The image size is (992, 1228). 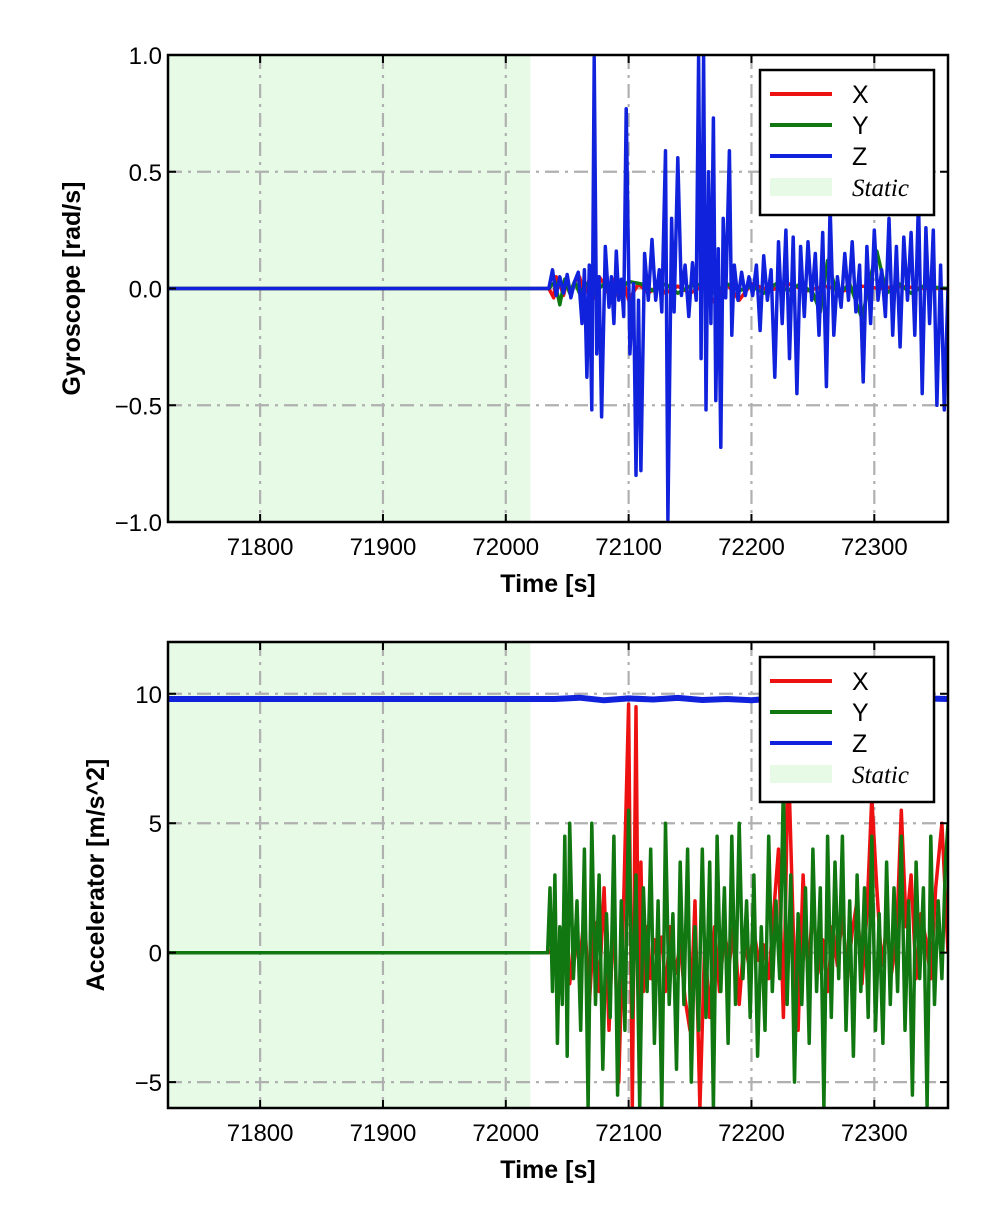 I want to click on accel-legend-swatch-static, so click(x=801, y=774).